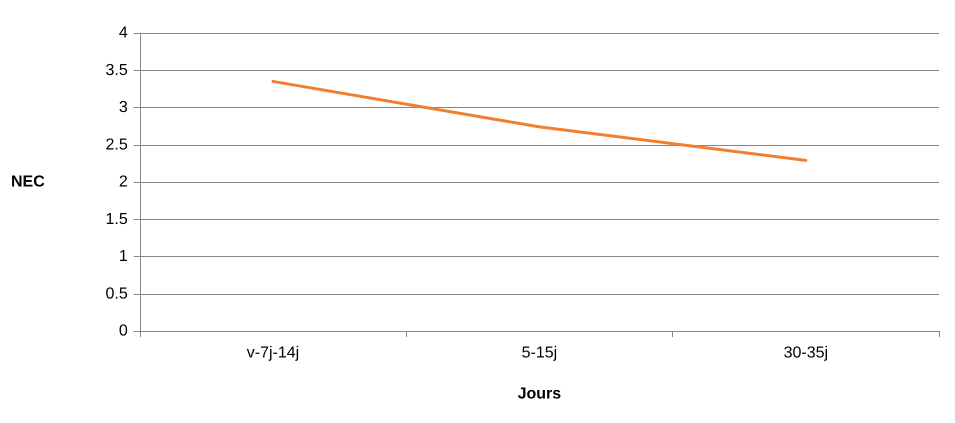 This screenshot has height=423, width=955. What do you see at coordinates (117, 70) in the screenshot?
I see `y-tick-label: 3.5` at bounding box center [117, 70].